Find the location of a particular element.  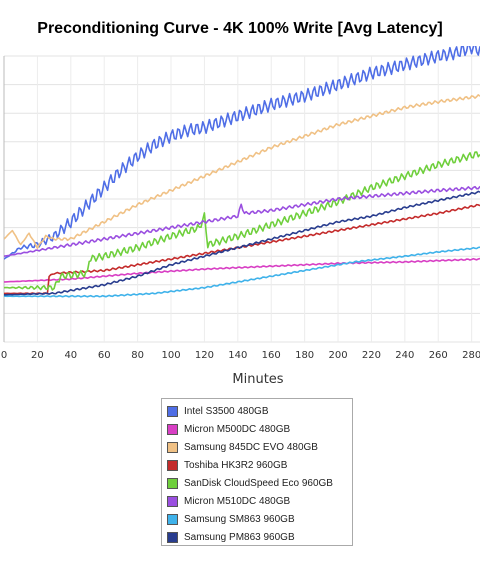

x-tick-label: 280 is located at coordinates (471, 355).